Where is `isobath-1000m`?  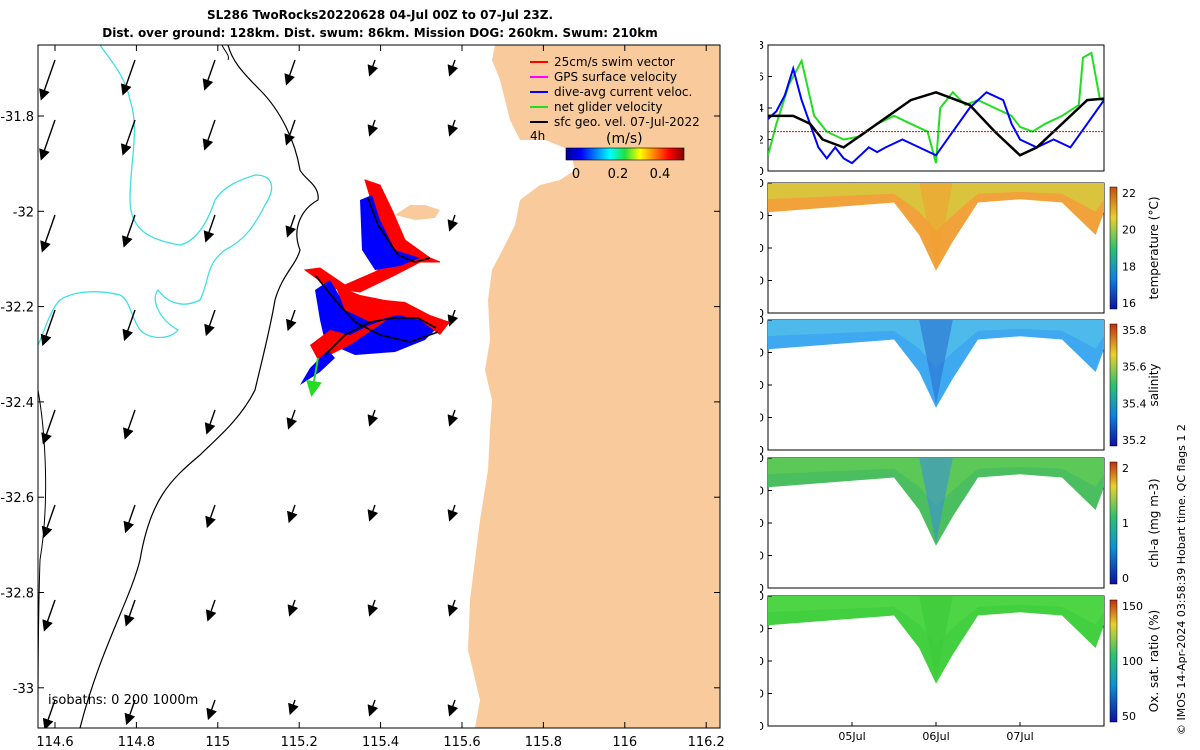 isobath-1000m is located at coordinates (155, 195).